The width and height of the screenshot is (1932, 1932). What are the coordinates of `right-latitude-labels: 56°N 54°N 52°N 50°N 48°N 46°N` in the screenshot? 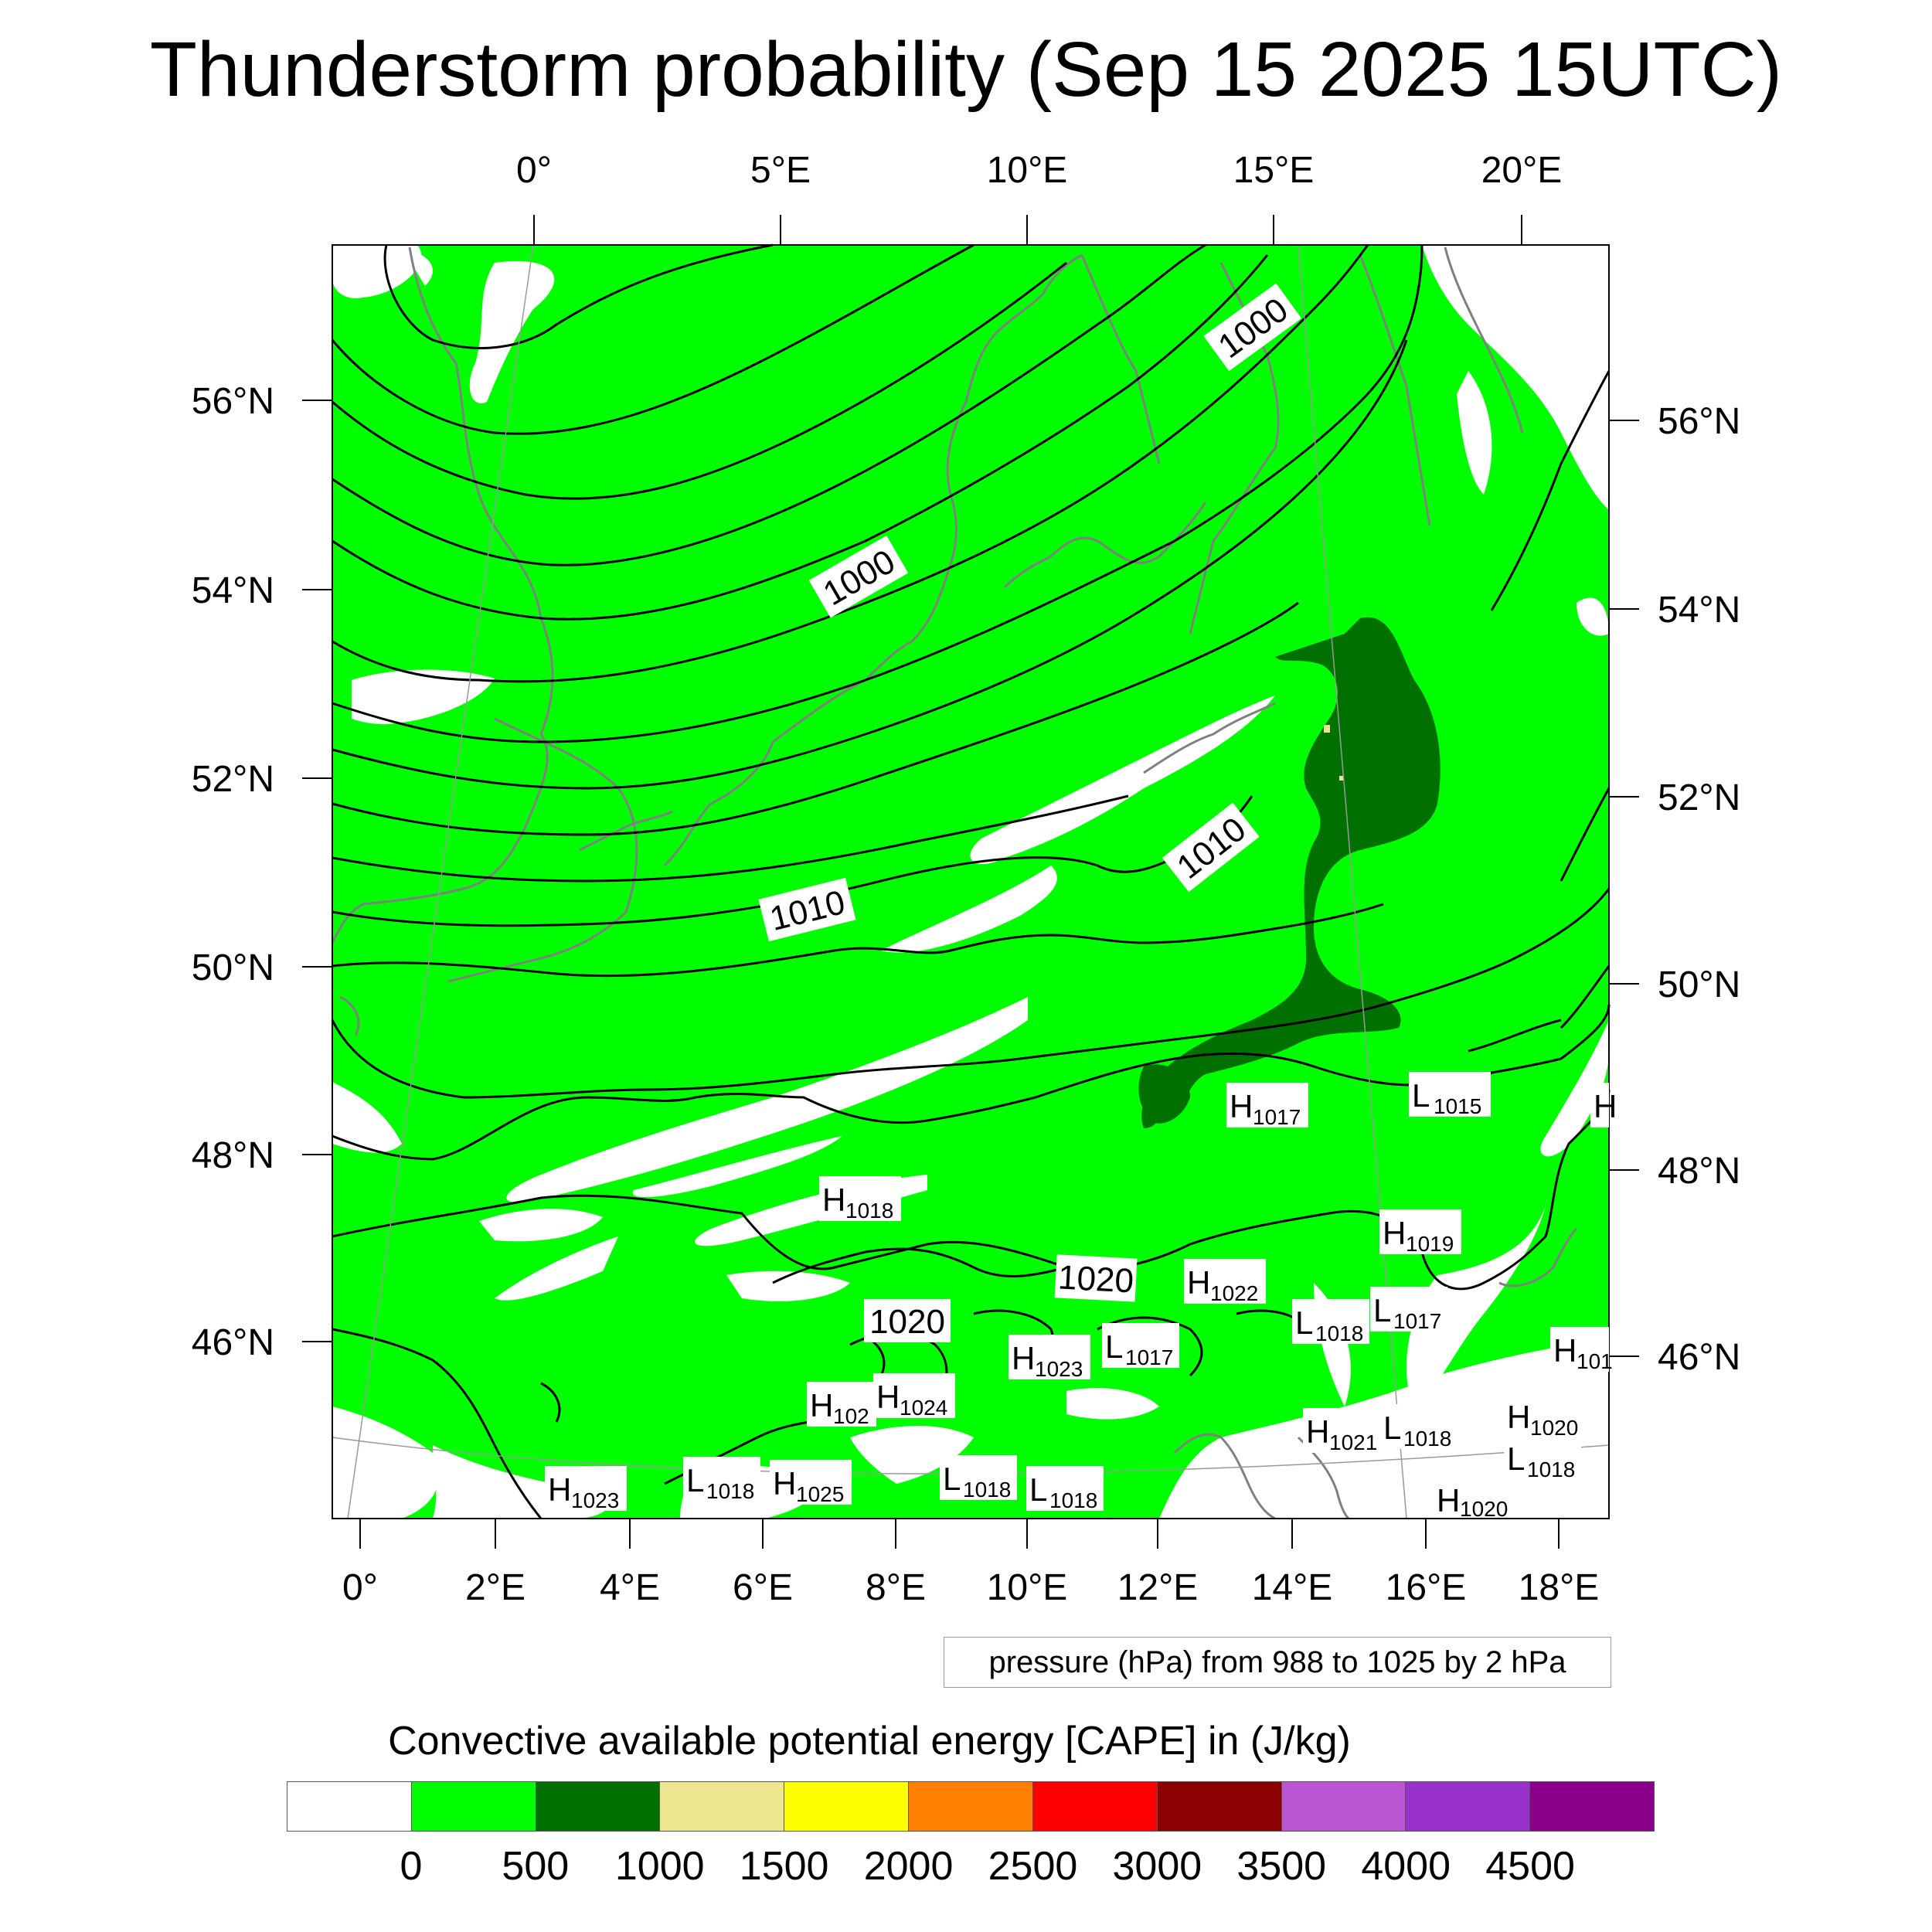 It's located at (1699, 890).